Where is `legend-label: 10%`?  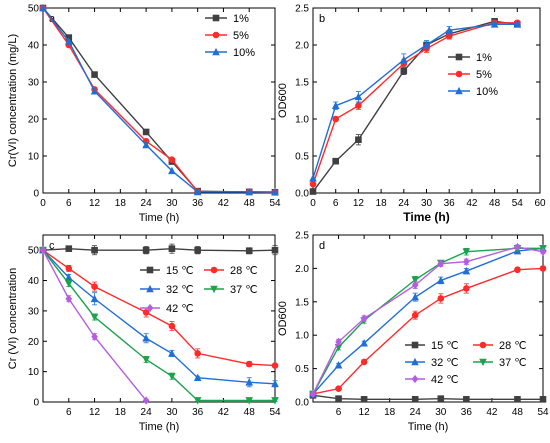
legend-label: 10% is located at coordinates (244, 53).